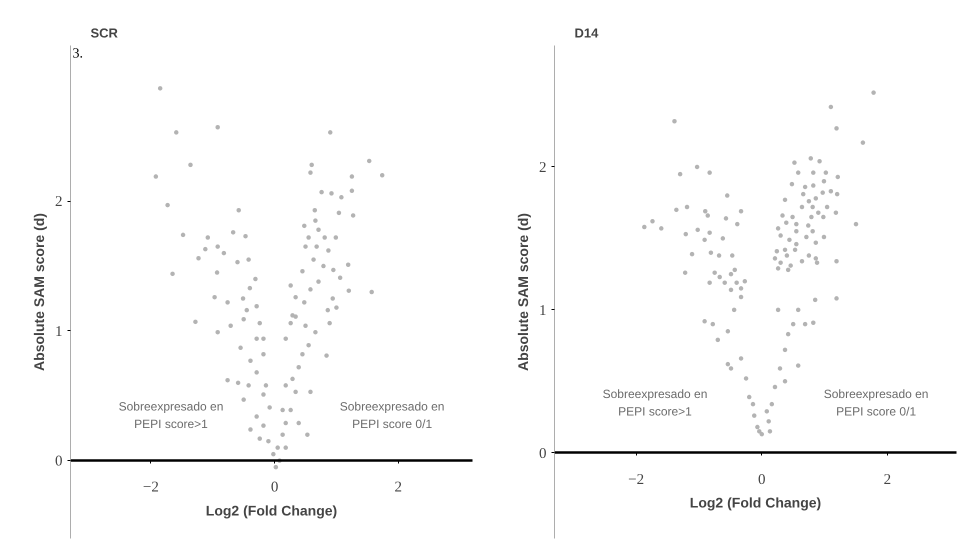  What do you see at coordinates (587, 33) in the screenshot?
I see `chart-title: D14` at bounding box center [587, 33].